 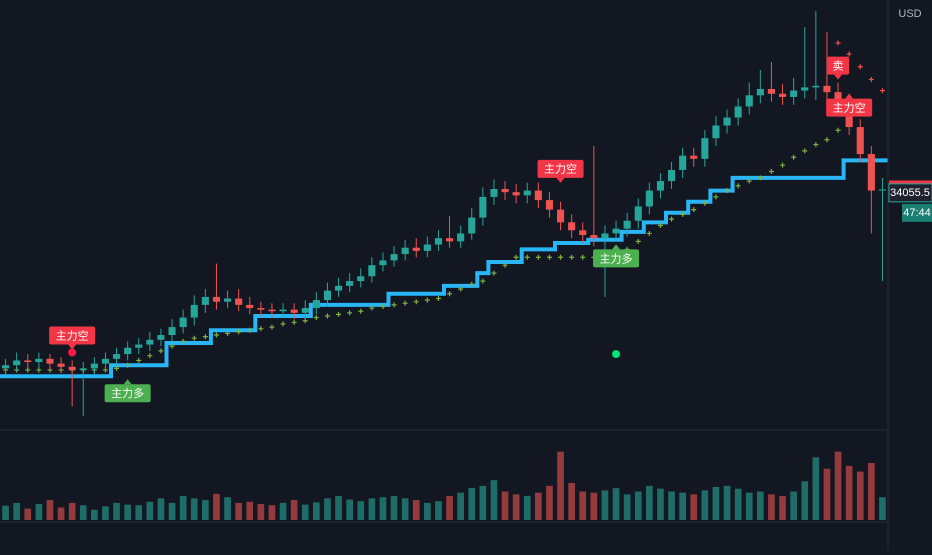 What do you see at coordinates (616, 256) in the screenshot?
I see `signal-label: 主力多` at bounding box center [616, 256].